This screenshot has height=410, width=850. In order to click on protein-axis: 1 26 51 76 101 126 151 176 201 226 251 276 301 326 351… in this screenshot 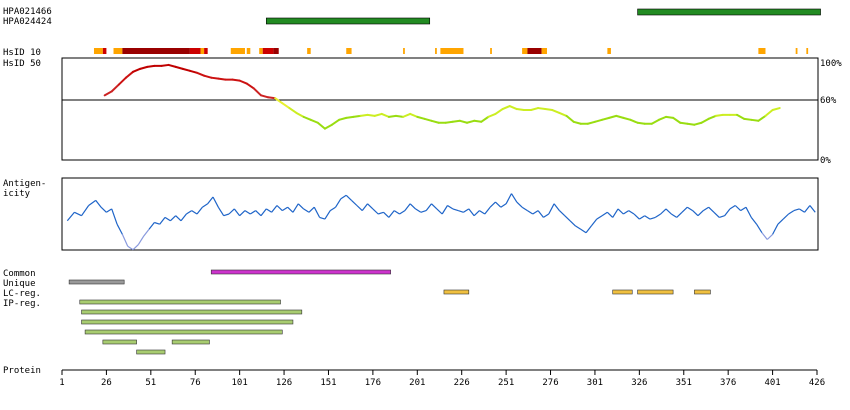, I will do `click(442, 378)`.